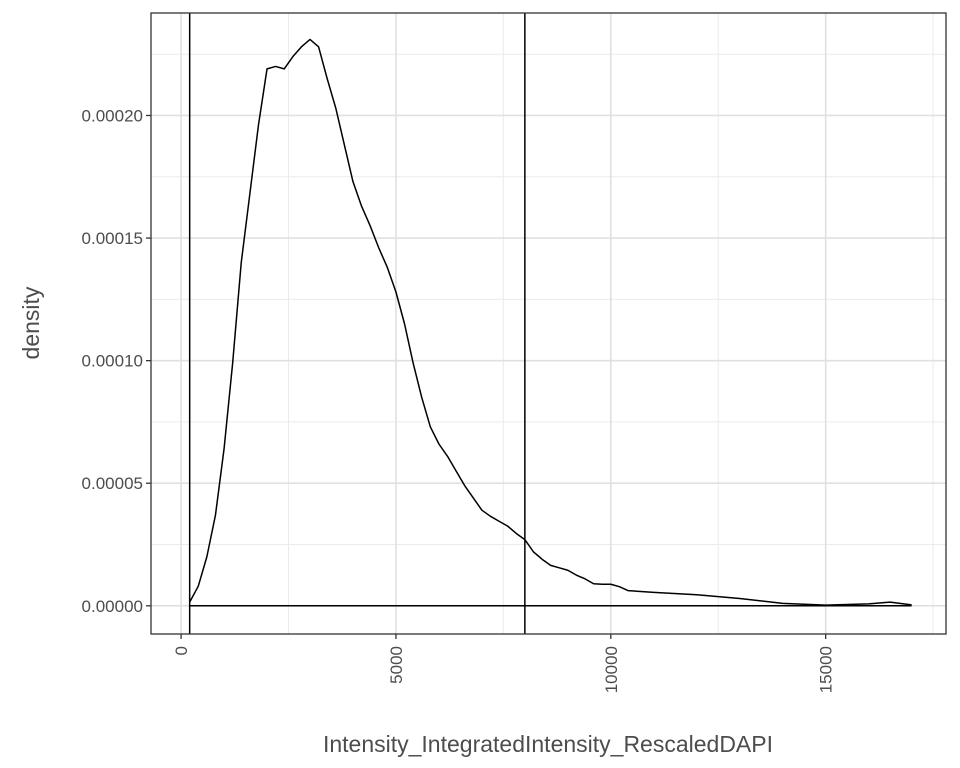  Describe the element at coordinates (112, 115) in the screenshot. I see `y-tick-label: 0.00020` at that location.